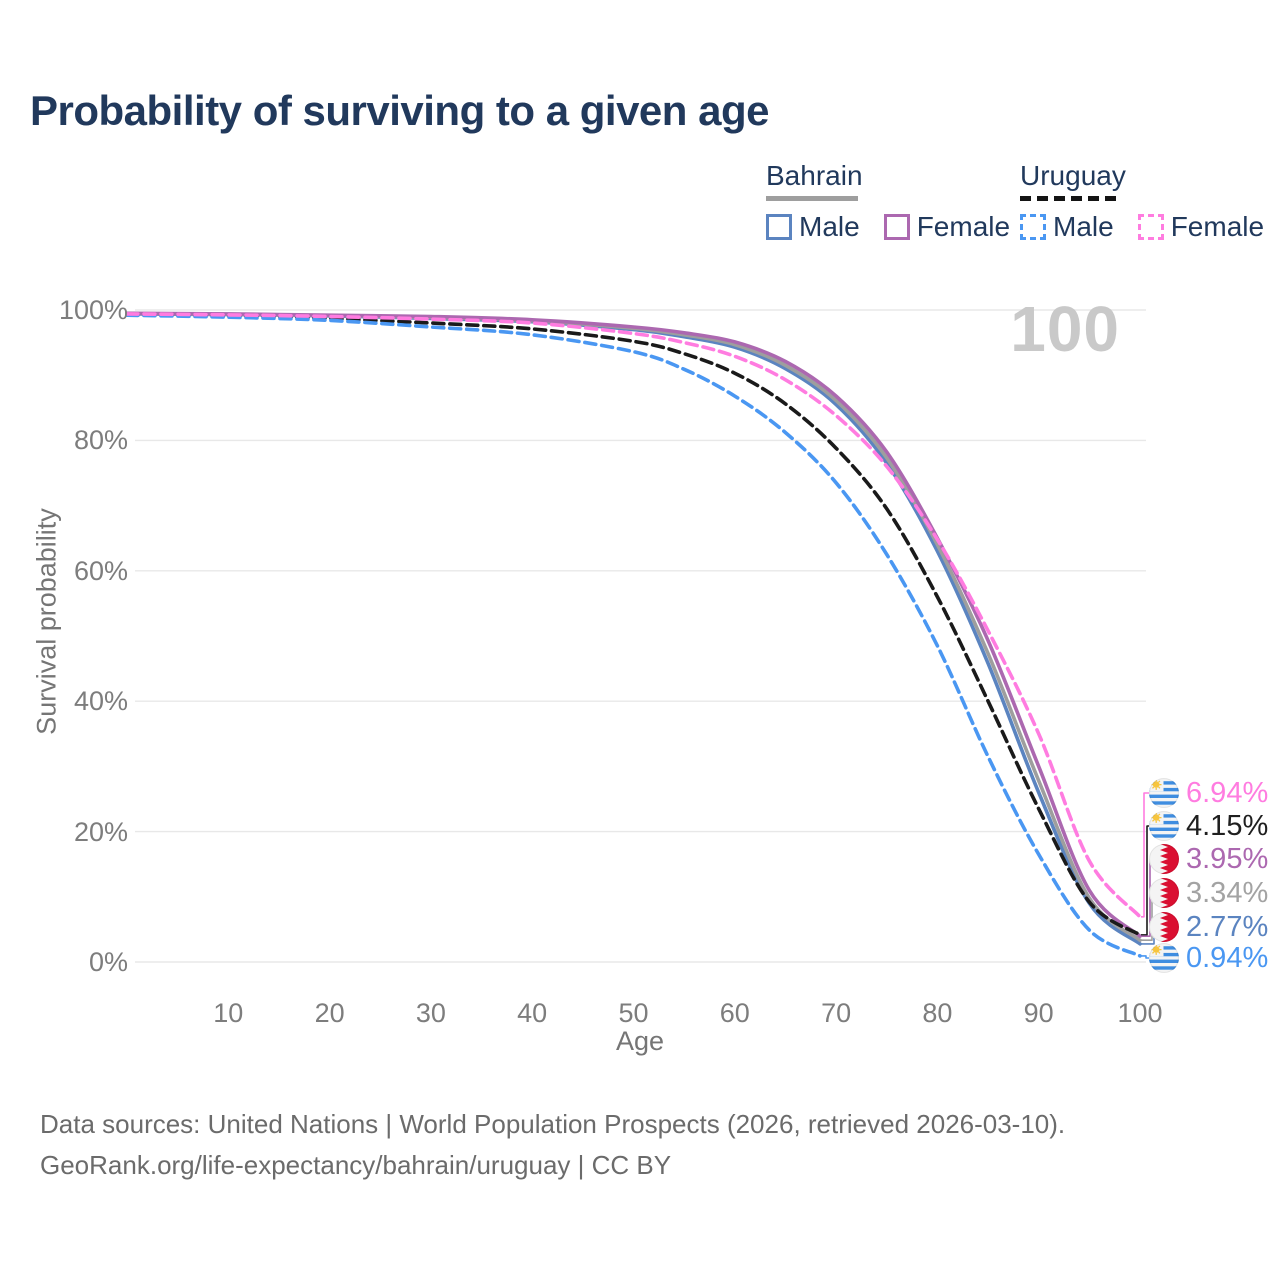  What do you see at coordinates (532, 1013) in the screenshot?
I see `x-tick-40: 40` at bounding box center [532, 1013].